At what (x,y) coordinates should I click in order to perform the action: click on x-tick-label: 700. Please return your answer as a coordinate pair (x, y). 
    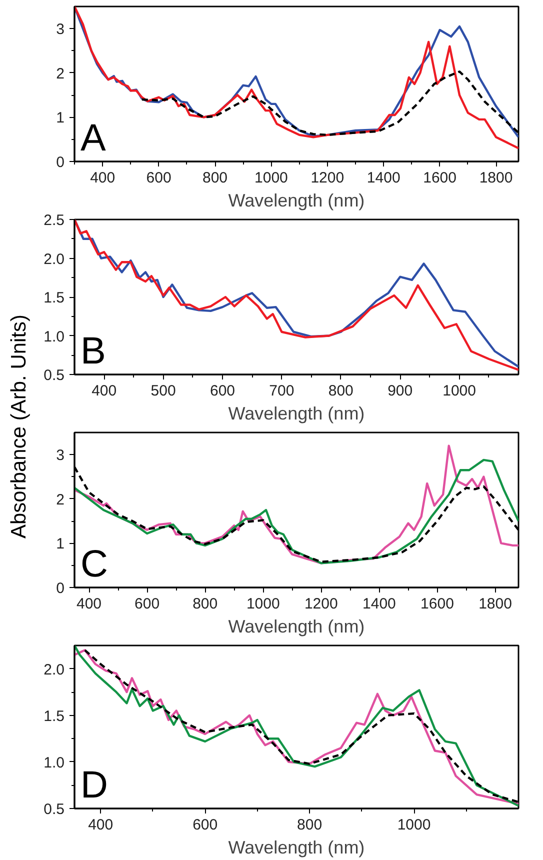
    Looking at the image, I should click on (281, 391).